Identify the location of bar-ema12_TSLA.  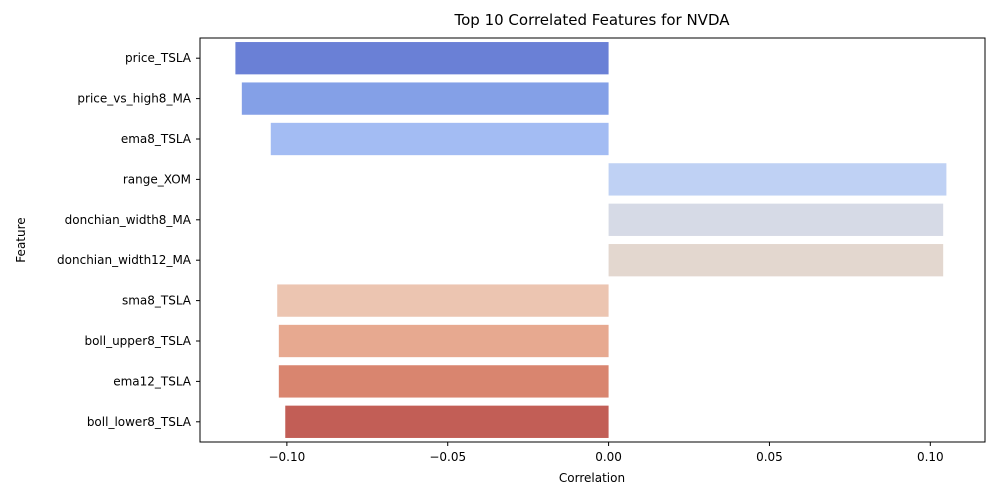
(443, 381).